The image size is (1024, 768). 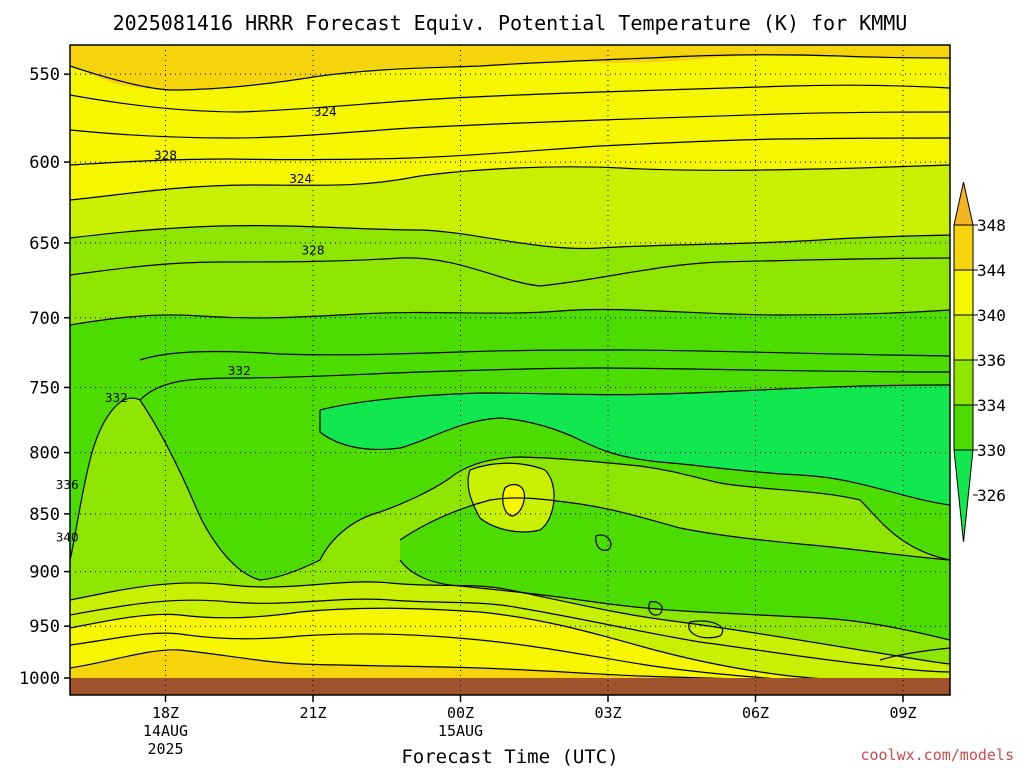 What do you see at coordinates (67, 485) in the screenshot?
I see `contour-label: 336` at bounding box center [67, 485].